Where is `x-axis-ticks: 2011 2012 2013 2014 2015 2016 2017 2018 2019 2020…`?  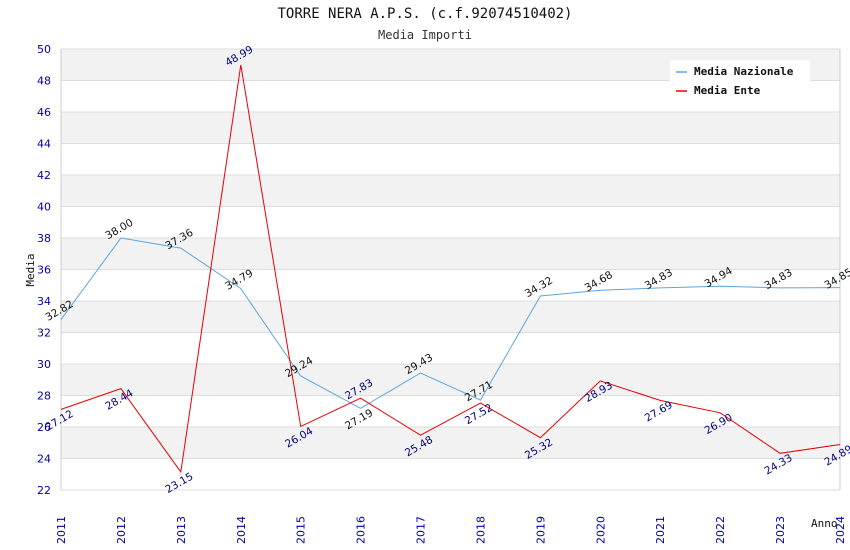
x-axis-ticks: 2011 2012 2013 2014 2015 2016 2017 2018 2019 2020… is located at coordinates (451, 530).